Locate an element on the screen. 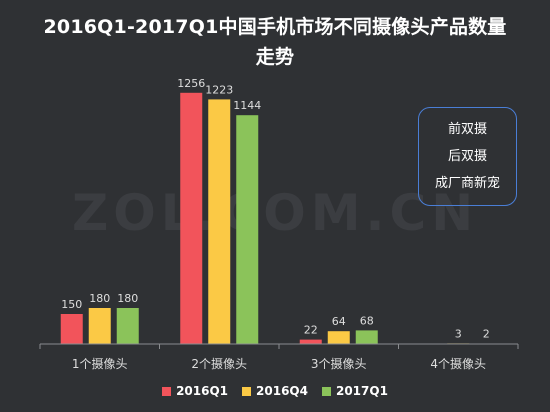 The width and height of the screenshot is (550, 412). value-label: 150 is located at coordinates (71, 304).